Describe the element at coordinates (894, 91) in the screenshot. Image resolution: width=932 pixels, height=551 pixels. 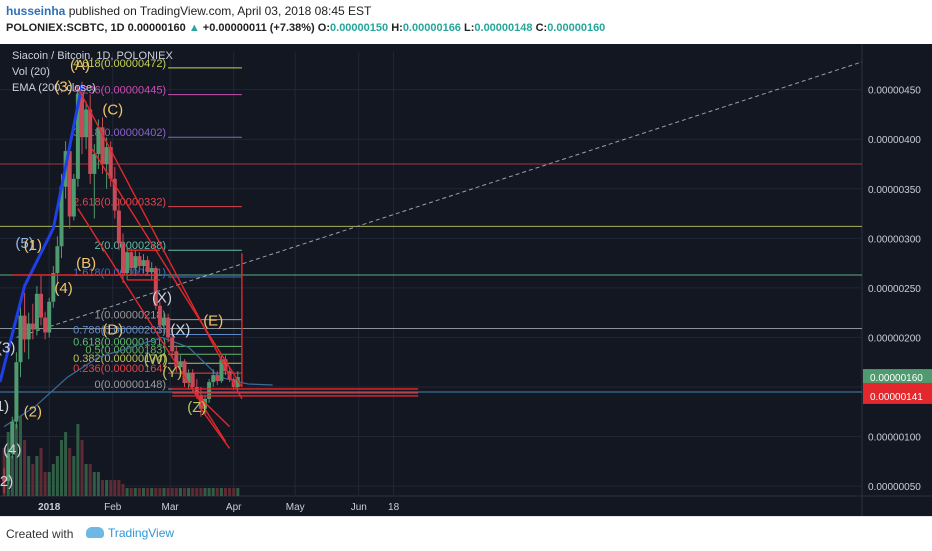
I see `y-tick-label: 0.00000450` at that location.